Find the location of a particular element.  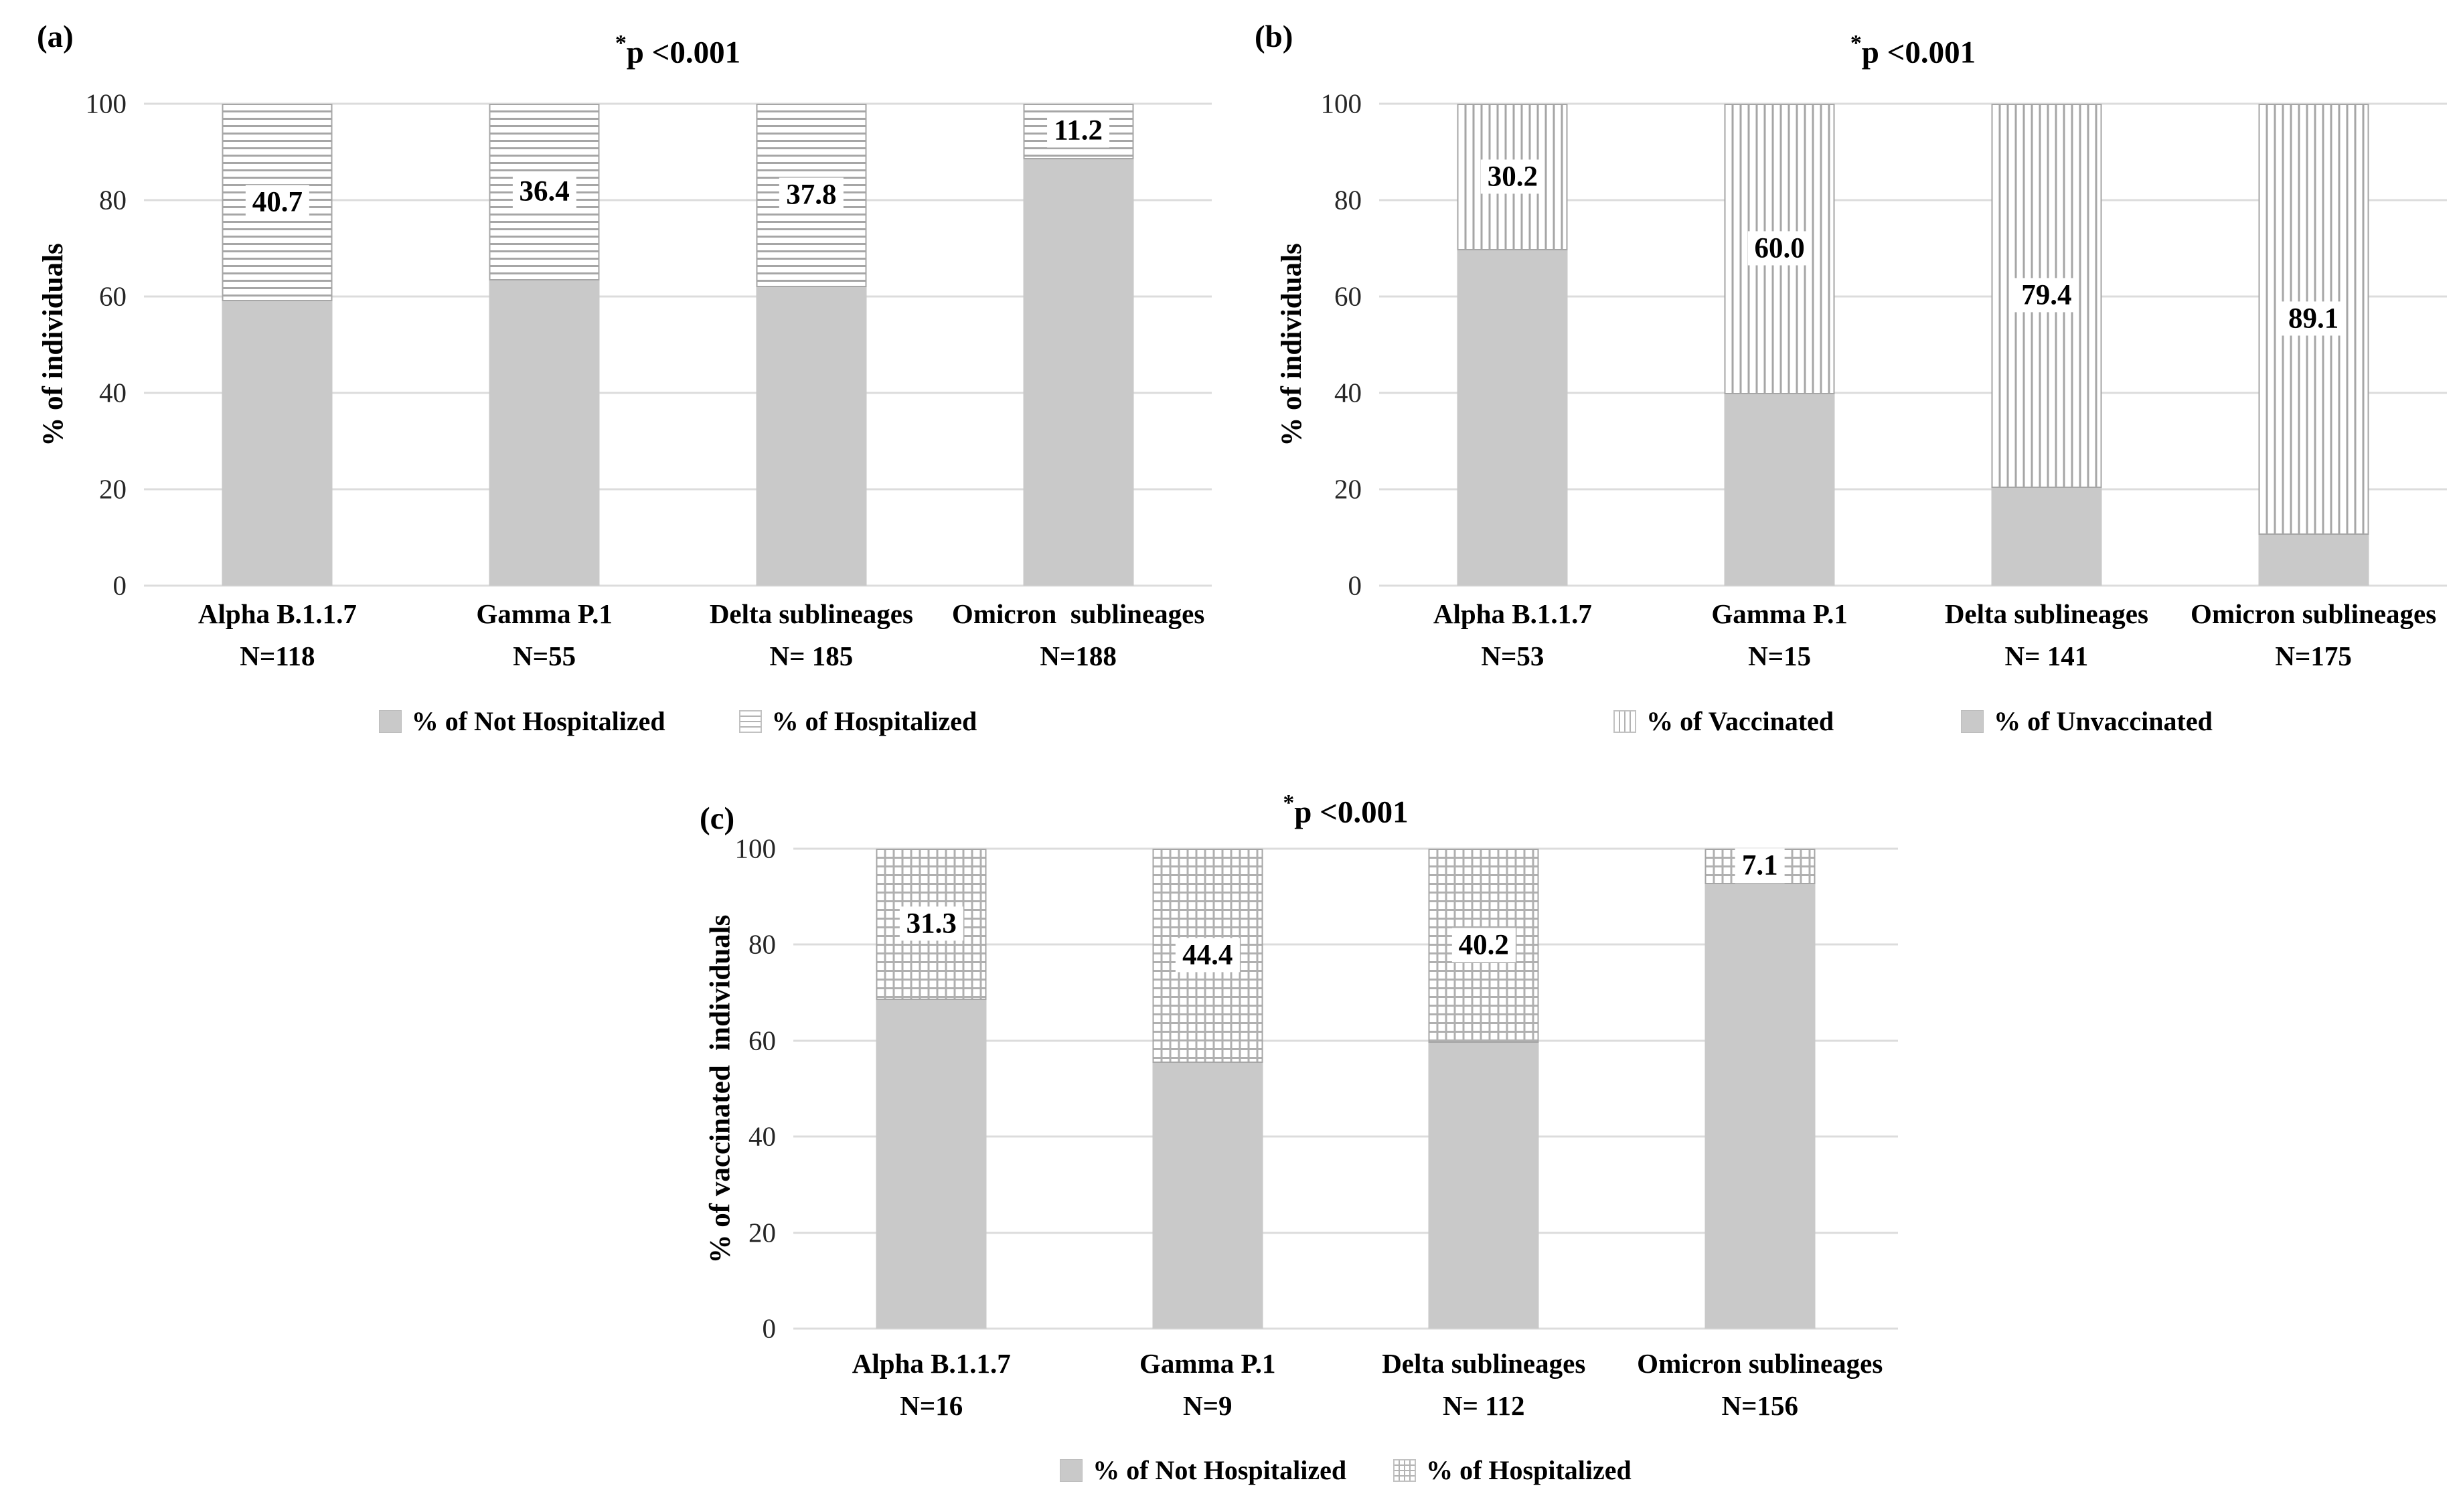

category-label: Gamma P.1 N=15 is located at coordinates (1779, 635).